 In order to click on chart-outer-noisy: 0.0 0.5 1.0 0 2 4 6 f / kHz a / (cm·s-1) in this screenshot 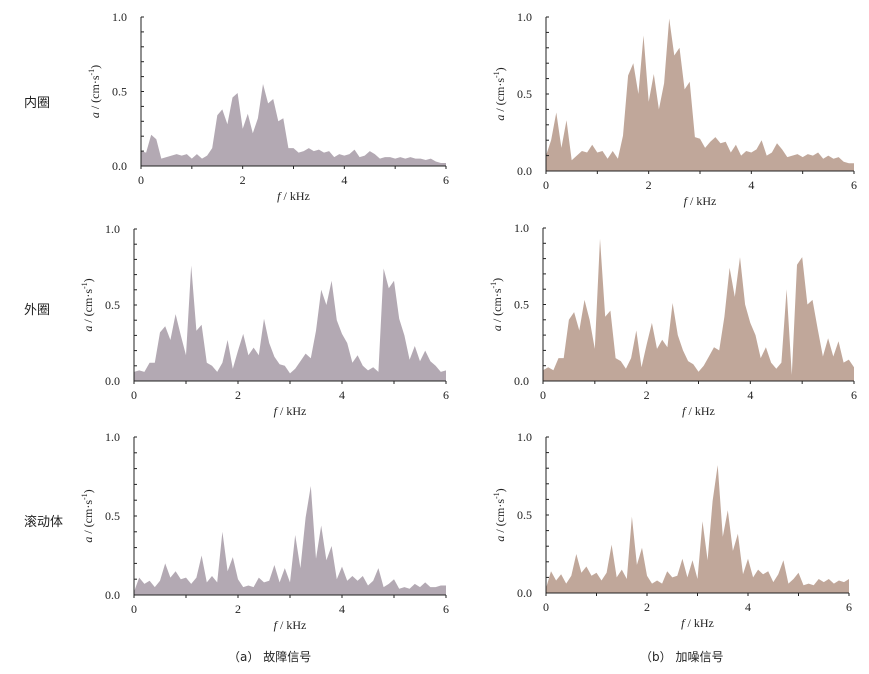, I will do `click(673, 319)`.